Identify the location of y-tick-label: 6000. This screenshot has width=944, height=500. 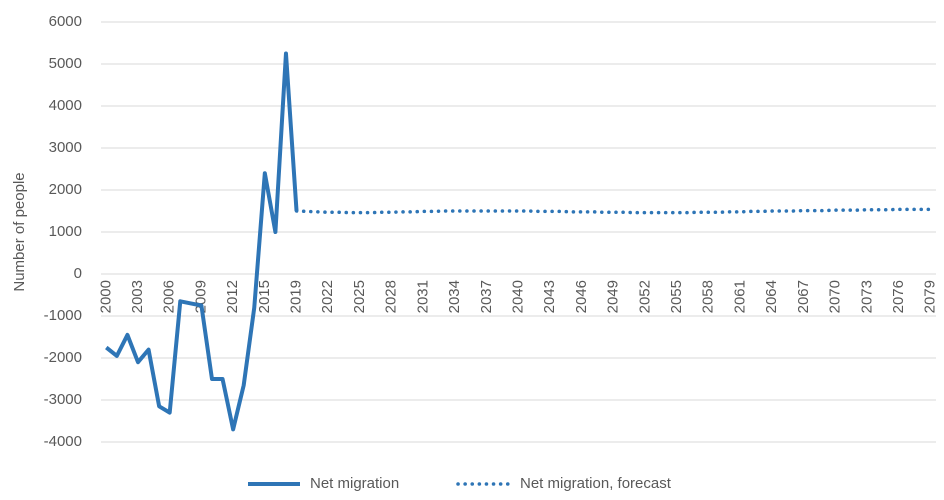
(65, 21).